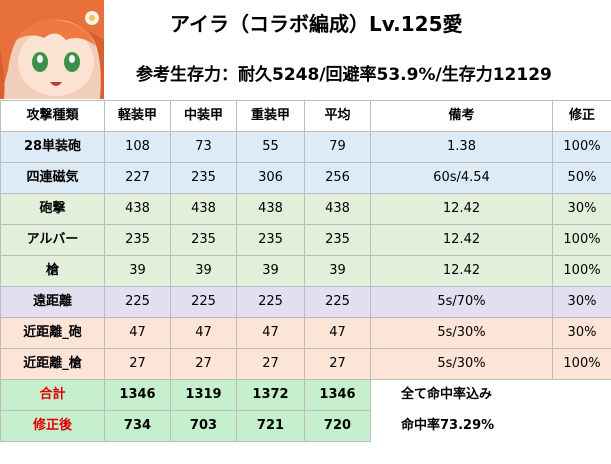 Image resolution: width=611 pixels, height=464 pixels. I want to click on light-armor-value: 27, so click(137, 364).